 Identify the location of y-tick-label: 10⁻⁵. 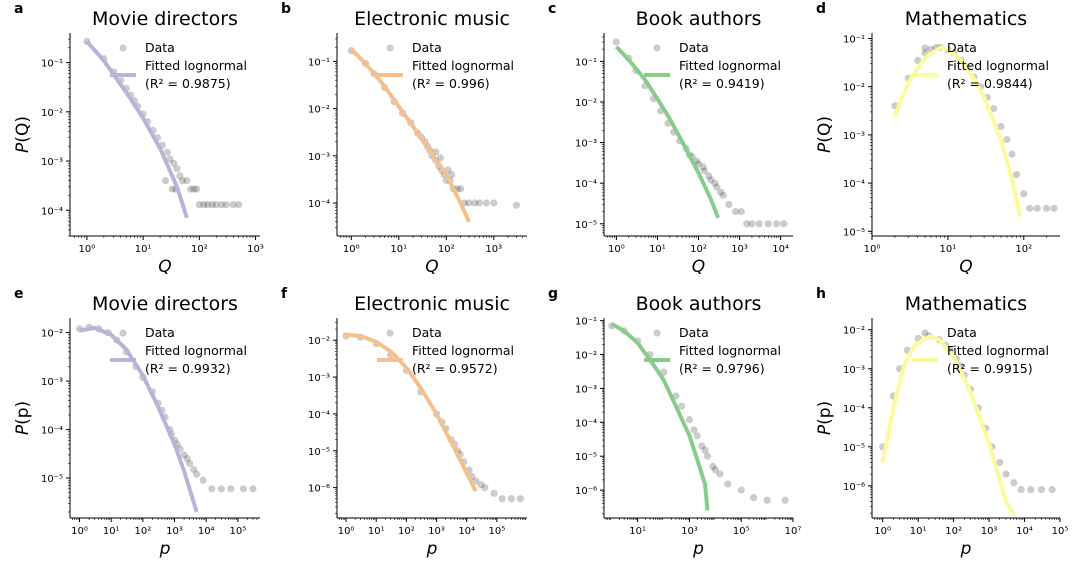
(319, 452).